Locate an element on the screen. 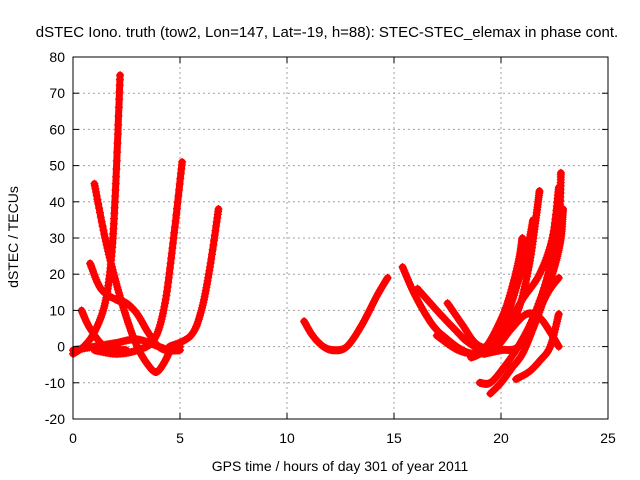 This screenshot has height=480, width=640. x-tick-label: 20 is located at coordinates (501, 438).